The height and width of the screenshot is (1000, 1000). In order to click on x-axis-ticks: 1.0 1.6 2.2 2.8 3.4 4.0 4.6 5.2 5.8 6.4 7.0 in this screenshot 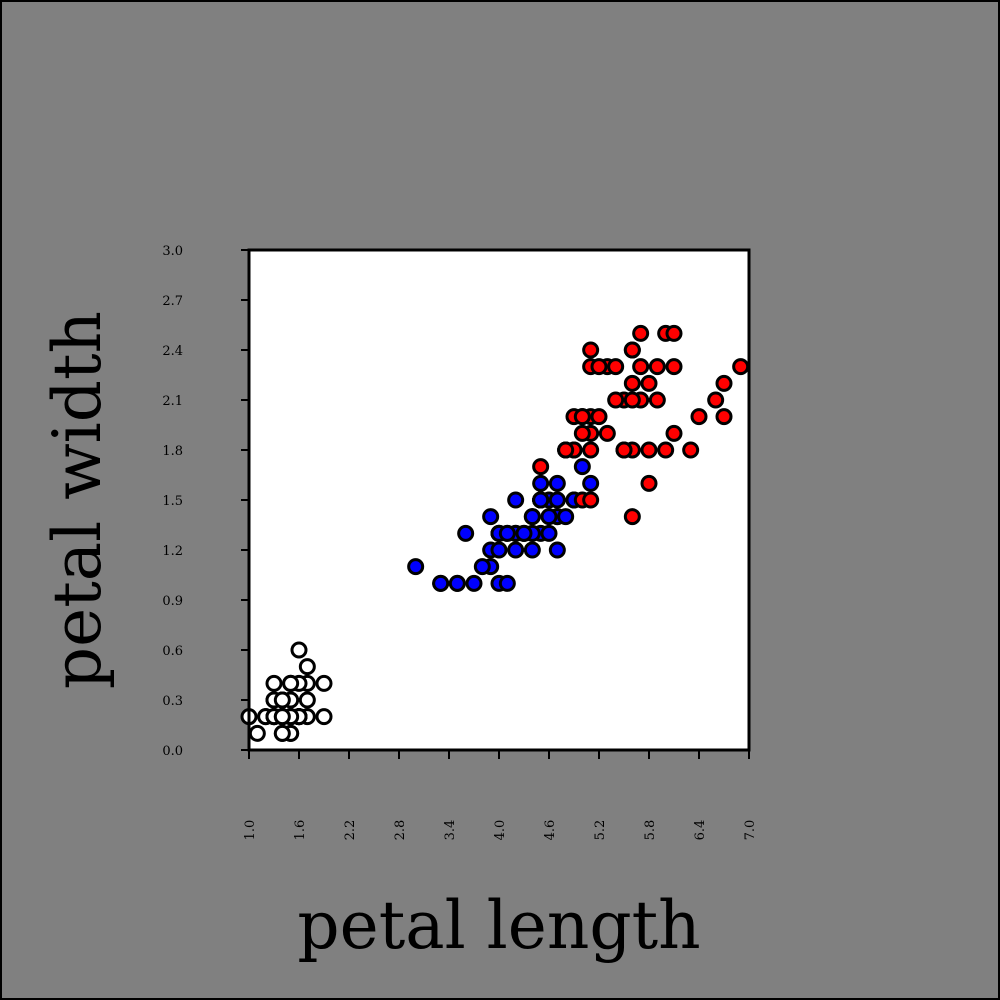, I will do `click(500, 795)`.